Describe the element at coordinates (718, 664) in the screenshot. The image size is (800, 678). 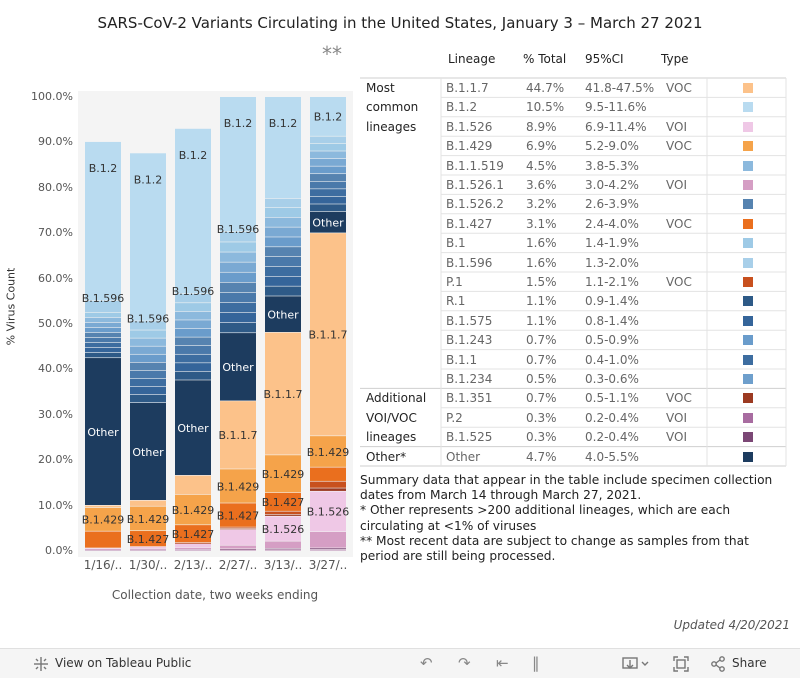
I see `share-icon` at that location.